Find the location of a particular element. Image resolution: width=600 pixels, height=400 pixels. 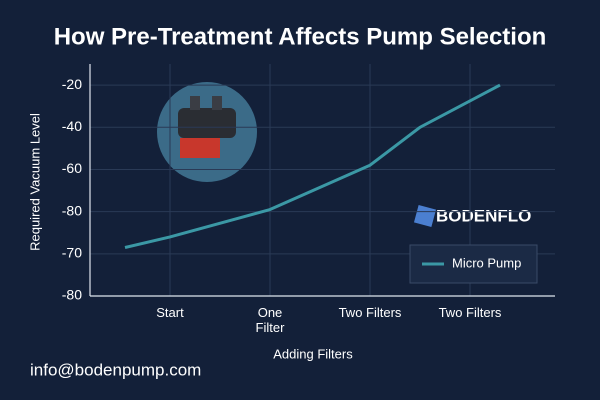

logo: BODENFLO is located at coordinates (472, 216).